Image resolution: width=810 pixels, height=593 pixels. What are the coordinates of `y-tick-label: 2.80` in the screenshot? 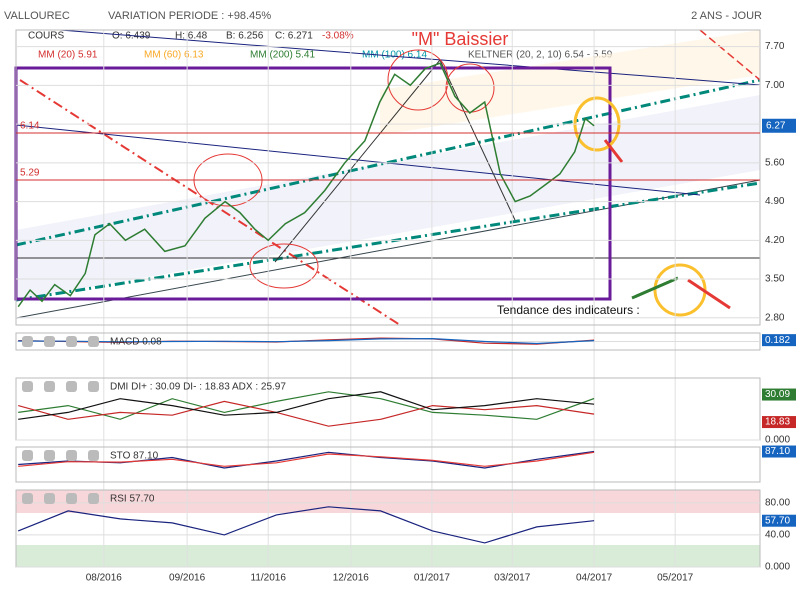 It's located at (775, 317).